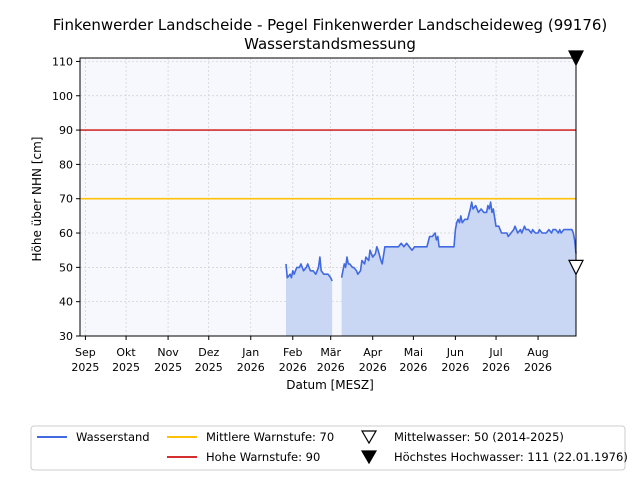 This screenshot has height=480, width=640. Describe the element at coordinates (330, 44) in the screenshot. I see `chart-subtitle: Wasserstandsmessung` at that location.